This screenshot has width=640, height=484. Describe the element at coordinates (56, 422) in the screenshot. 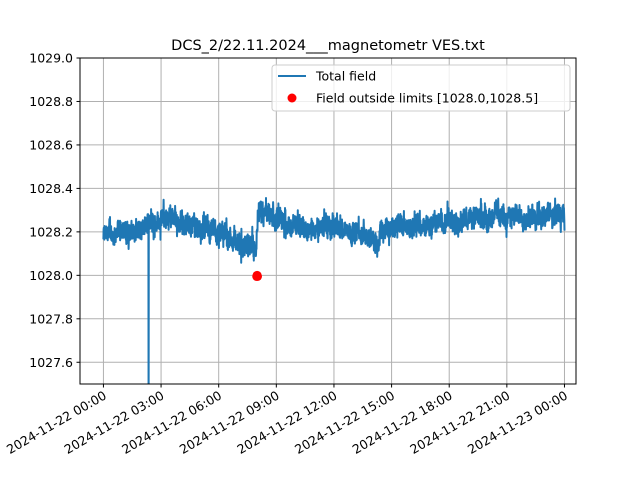

I see `x-tick-label: 2024-11-22 00:00` at that location.